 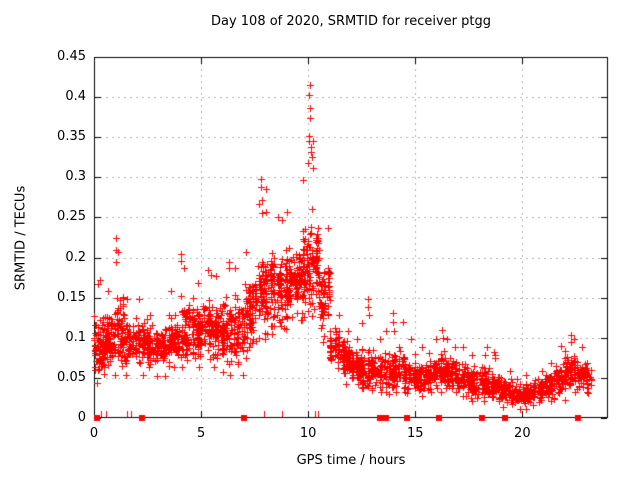 I want to click on y-tick-label: 0.2, so click(x=75, y=257).